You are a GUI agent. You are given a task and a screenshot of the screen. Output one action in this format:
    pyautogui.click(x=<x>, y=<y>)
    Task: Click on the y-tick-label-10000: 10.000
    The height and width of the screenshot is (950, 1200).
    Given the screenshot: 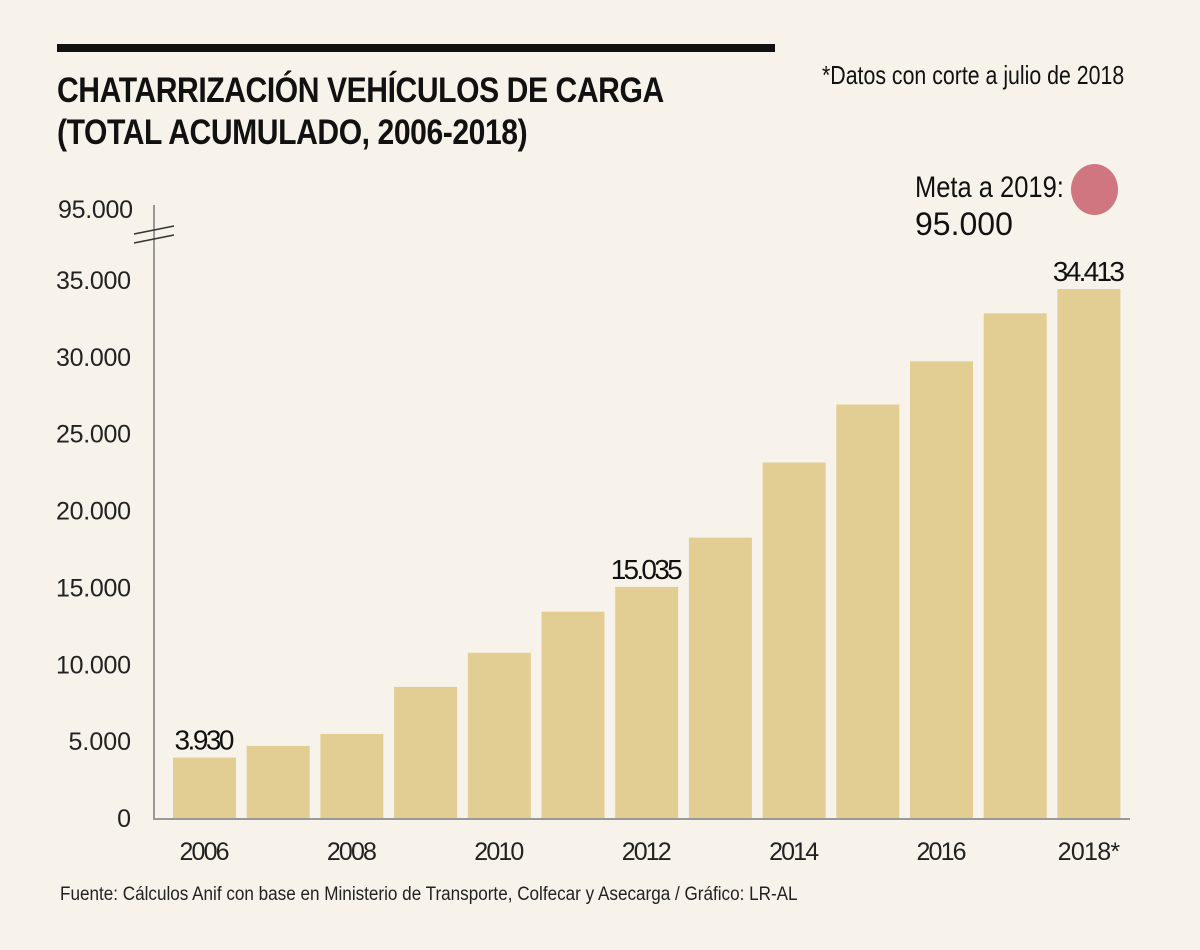 What is the action you would take?
    pyautogui.click(x=93, y=665)
    